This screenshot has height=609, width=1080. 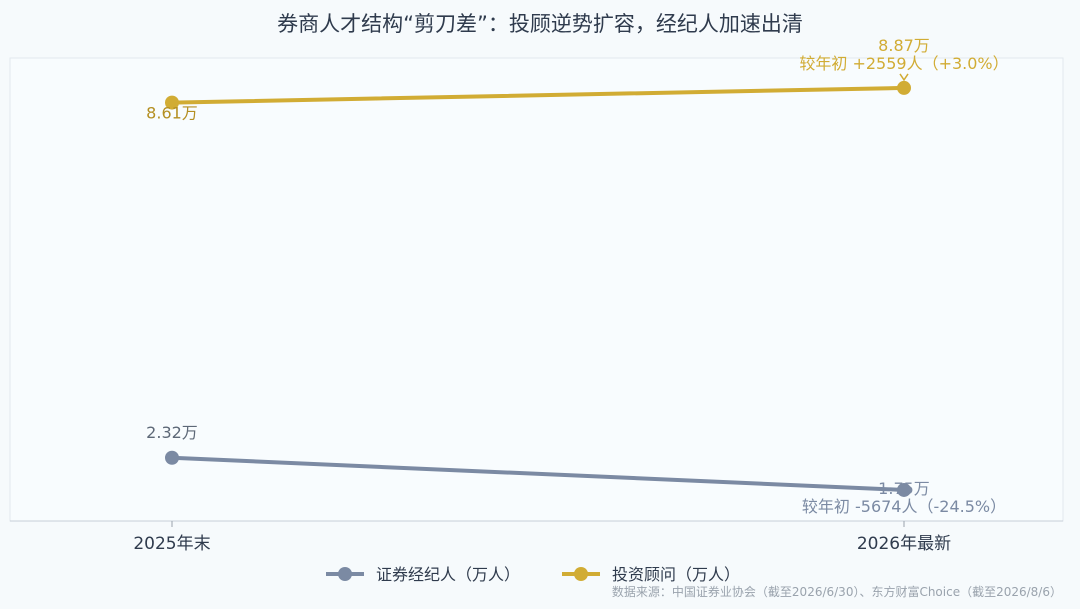 I want to click on series-line-brokers, so click(x=538, y=473).